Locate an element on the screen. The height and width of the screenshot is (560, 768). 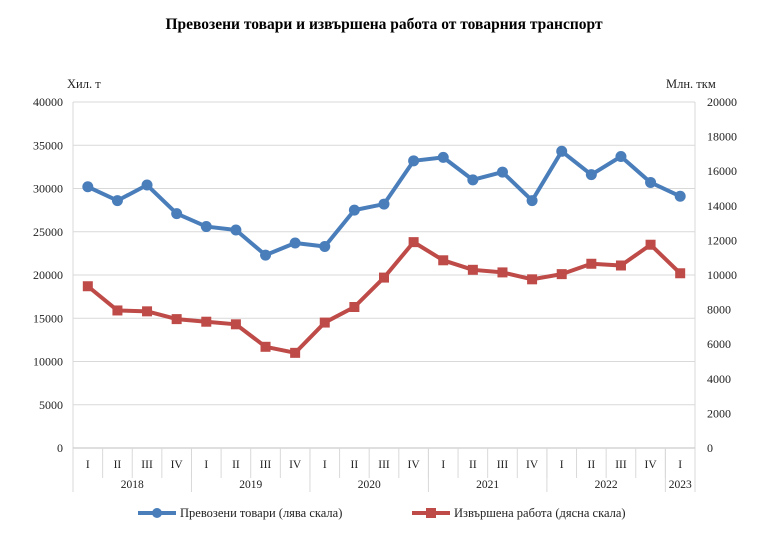
y-tick-right: 0 is located at coordinates (710, 448).